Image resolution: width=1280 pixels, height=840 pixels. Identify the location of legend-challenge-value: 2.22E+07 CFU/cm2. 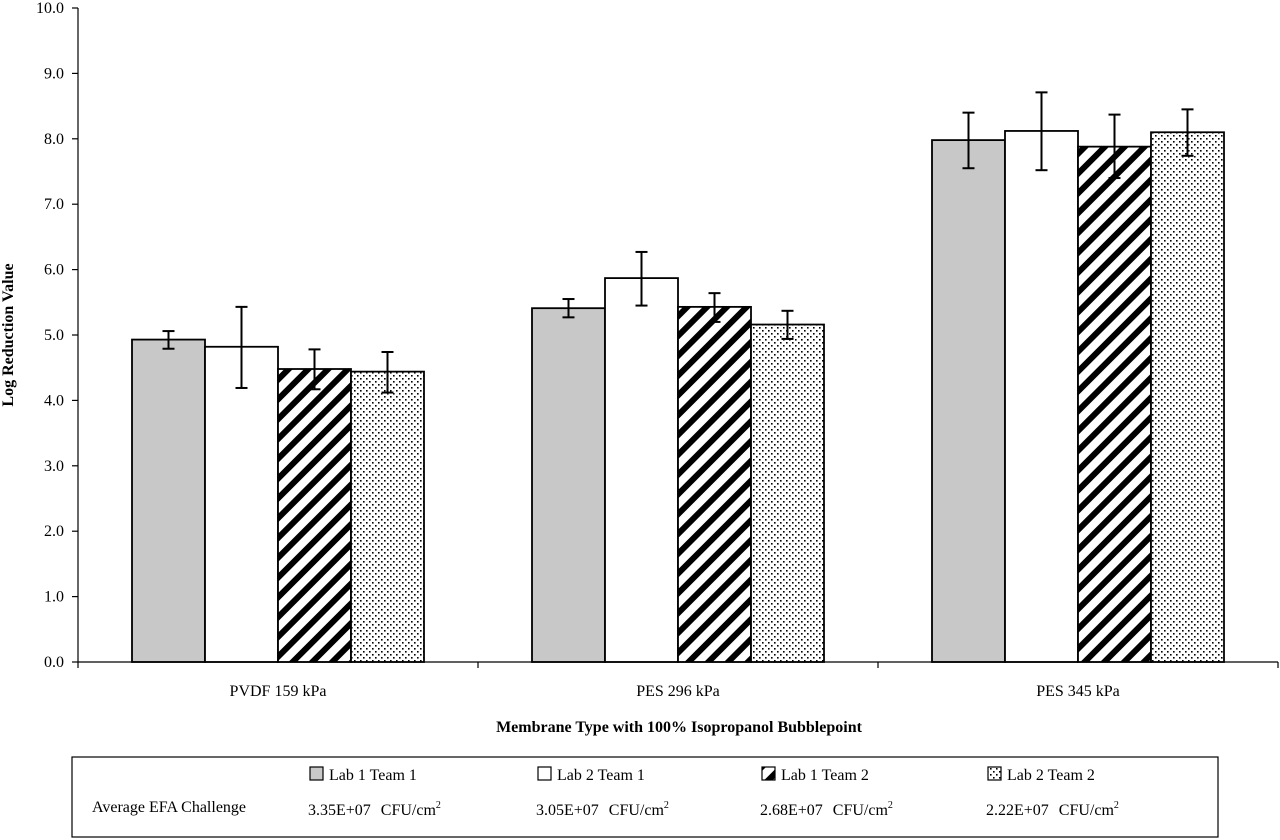
(1052, 809).